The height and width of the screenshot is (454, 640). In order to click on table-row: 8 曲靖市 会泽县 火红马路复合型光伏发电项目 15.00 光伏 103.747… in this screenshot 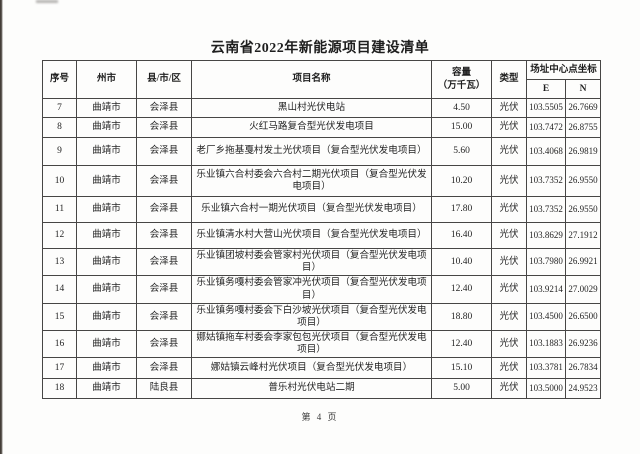, I will do `click(322, 127)`.